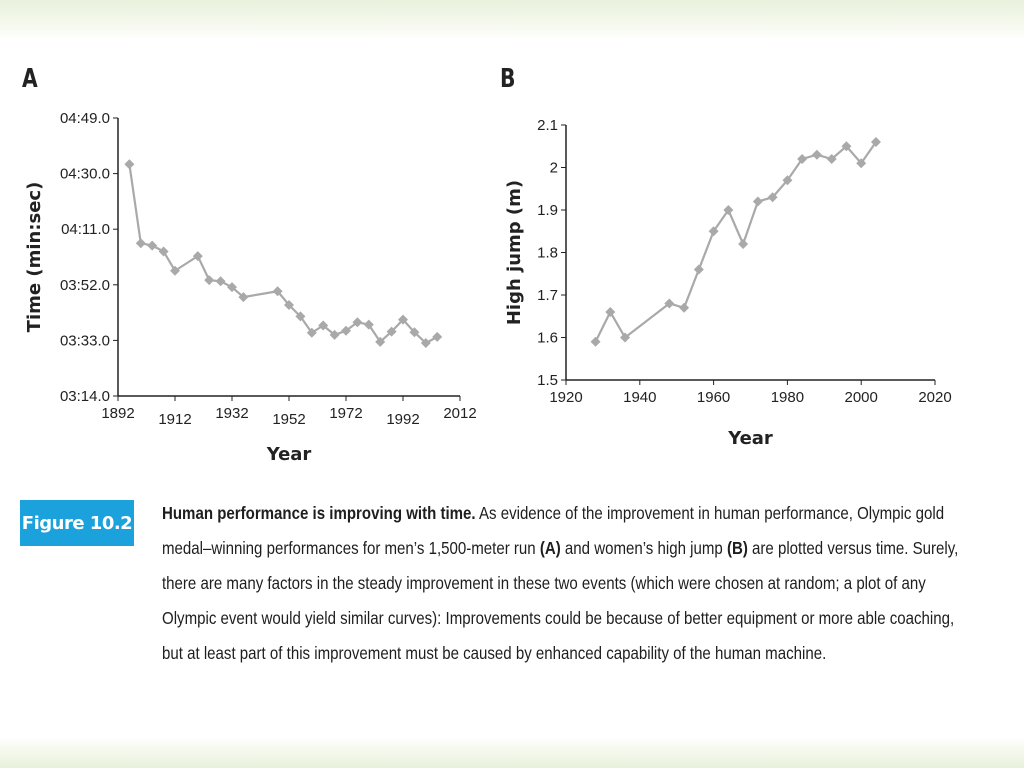  What do you see at coordinates (85, 229) in the screenshot?
I see `y-tick-label: 04:11.0` at bounding box center [85, 229].